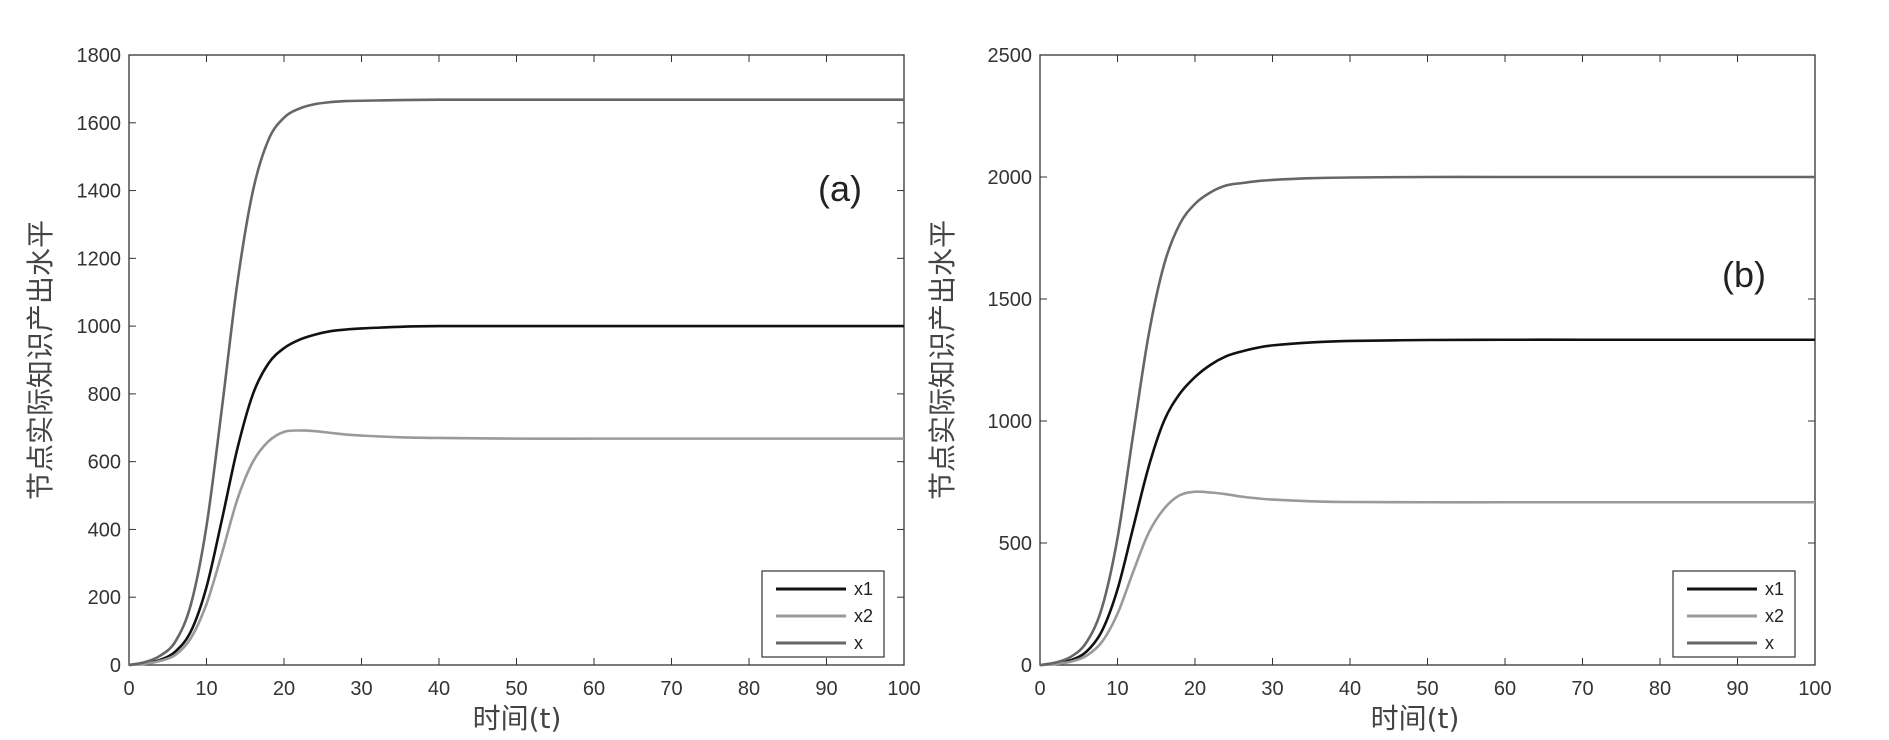 This screenshot has height=740, width=1889. Describe the element at coordinates (1010, 56) in the screenshot. I see `y-tick-label: 2500` at that location.